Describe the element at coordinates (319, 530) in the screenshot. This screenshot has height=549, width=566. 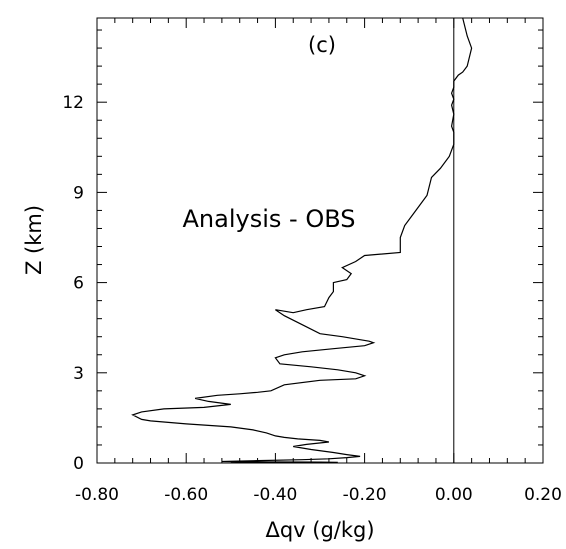
I see `x-axis-title: Δqv (g/kg)` at that location.